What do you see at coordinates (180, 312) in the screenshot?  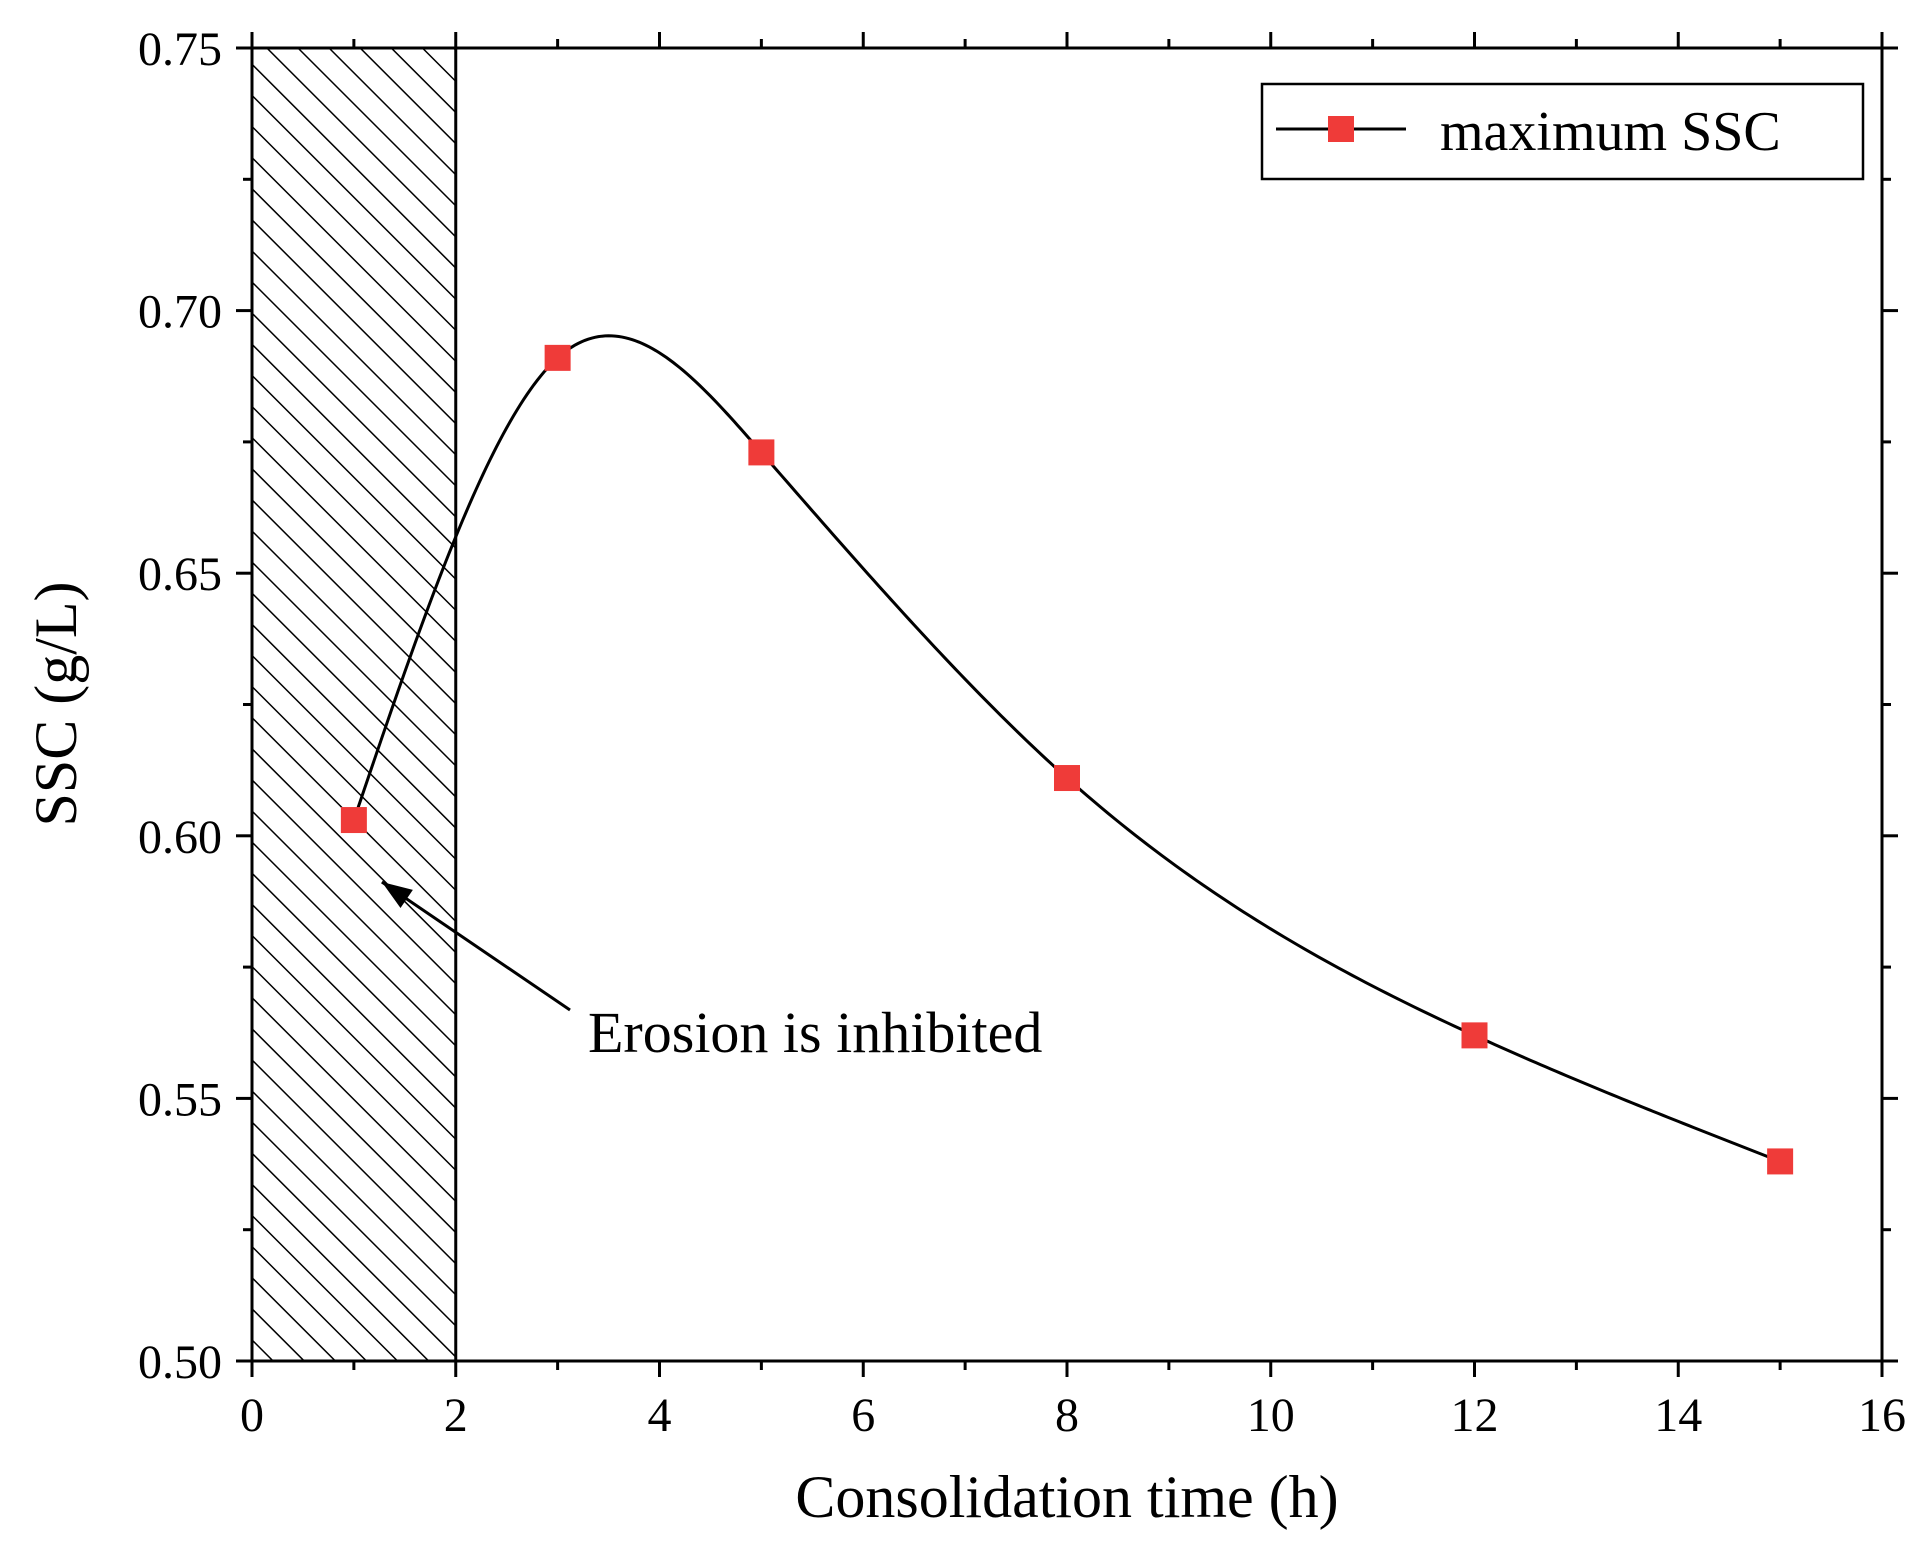 I see `y-tick-label: 0.70` at bounding box center [180, 312].